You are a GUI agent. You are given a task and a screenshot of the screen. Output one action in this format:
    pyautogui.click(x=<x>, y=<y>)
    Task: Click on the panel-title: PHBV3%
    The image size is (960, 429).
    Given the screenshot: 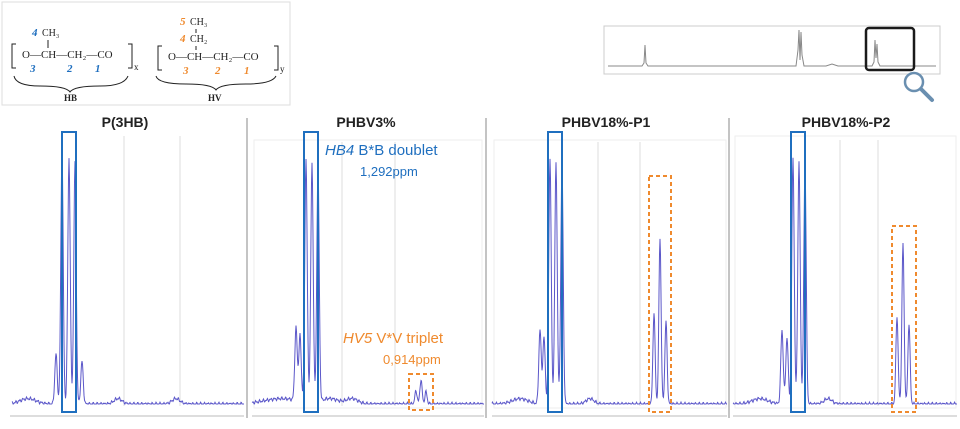 What is the action you would take?
    pyautogui.click(x=366, y=122)
    